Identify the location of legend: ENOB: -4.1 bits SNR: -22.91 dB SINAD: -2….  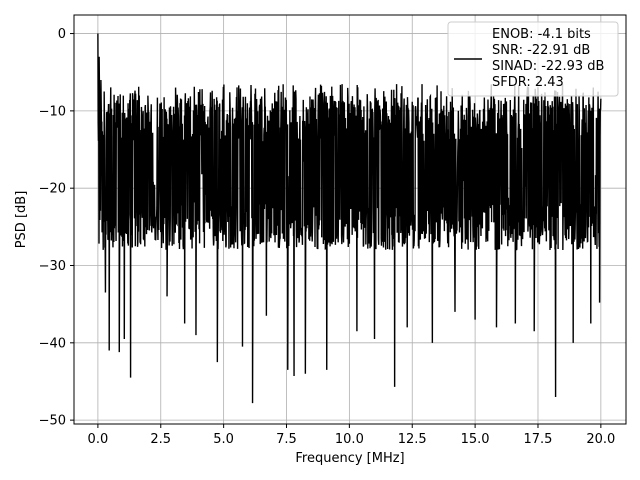
(533, 59).